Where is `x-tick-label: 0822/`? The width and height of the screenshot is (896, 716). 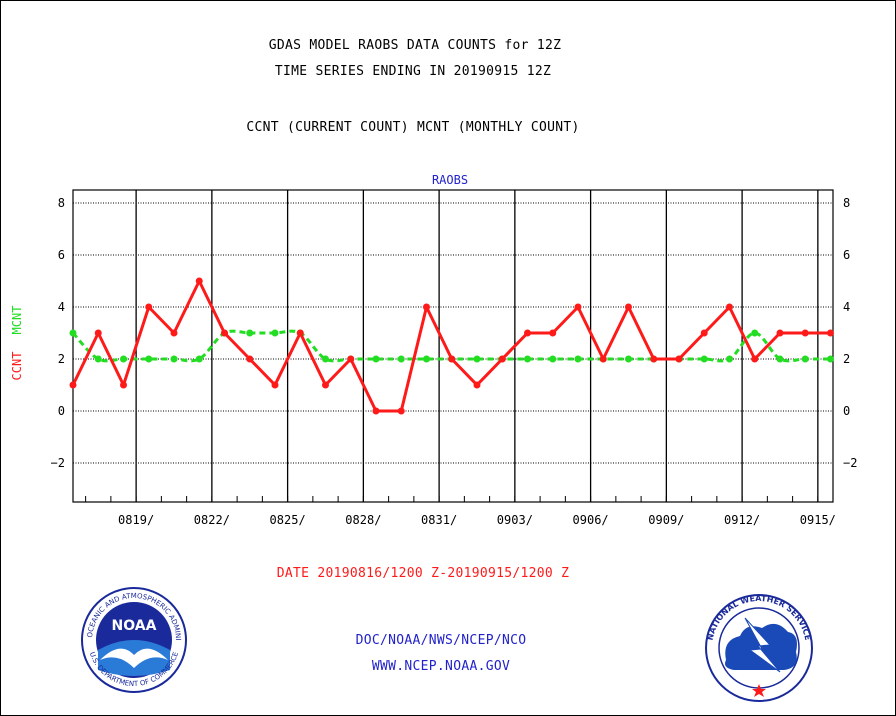
x-tick-label: 0822/ is located at coordinates (212, 520).